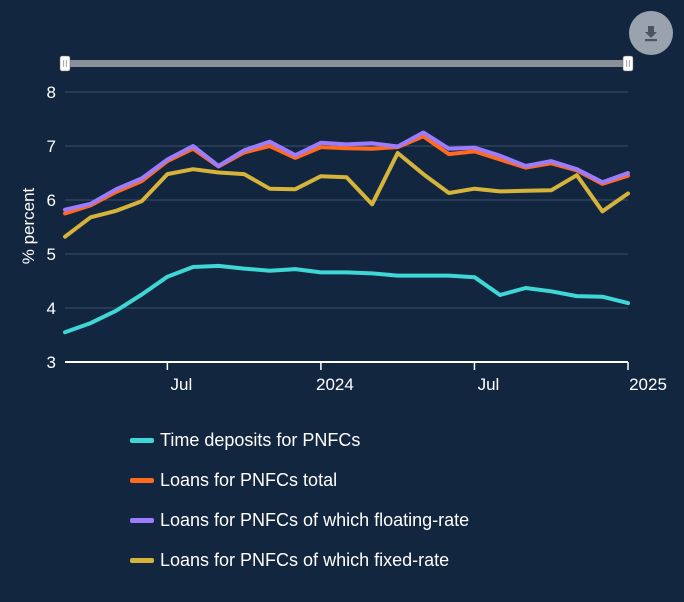 The height and width of the screenshot is (602, 684). Describe the element at coordinates (648, 384) in the screenshot. I see `x-tick-label: 2025` at that location.